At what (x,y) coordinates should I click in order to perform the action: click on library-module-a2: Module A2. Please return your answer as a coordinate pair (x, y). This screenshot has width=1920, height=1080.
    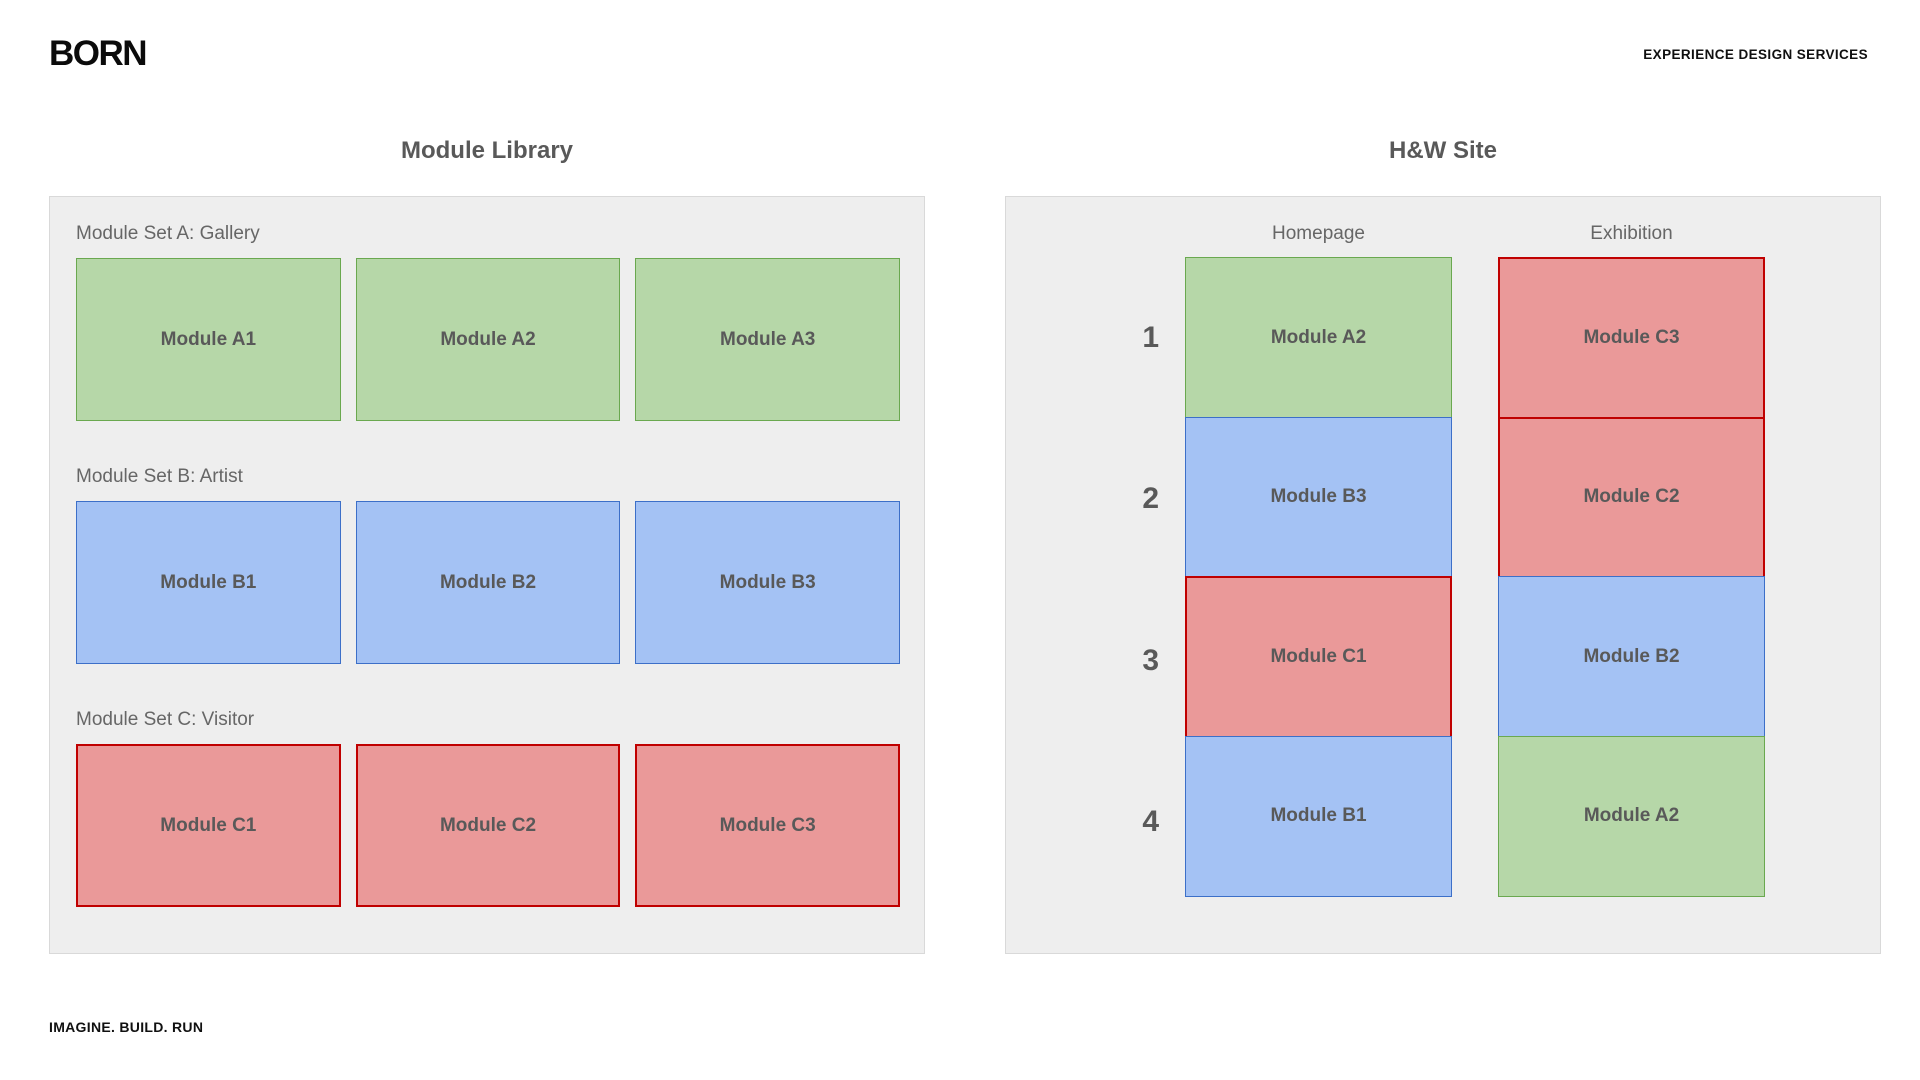
    Looking at the image, I should click on (488, 339).